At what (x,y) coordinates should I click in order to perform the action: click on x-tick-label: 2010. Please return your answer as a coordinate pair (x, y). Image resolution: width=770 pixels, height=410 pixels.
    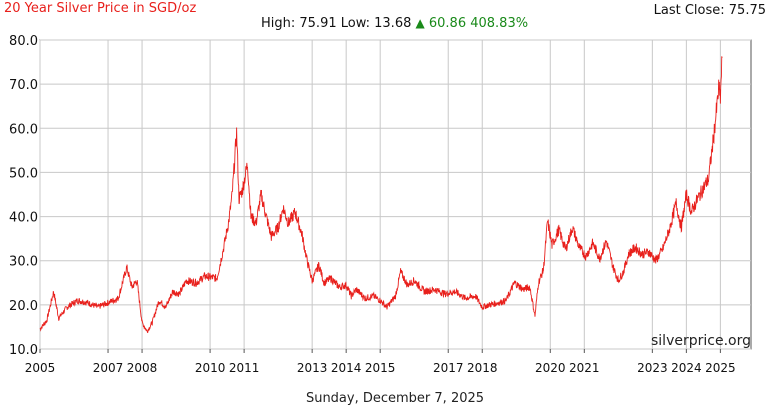
    Looking at the image, I should click on (210, 368).